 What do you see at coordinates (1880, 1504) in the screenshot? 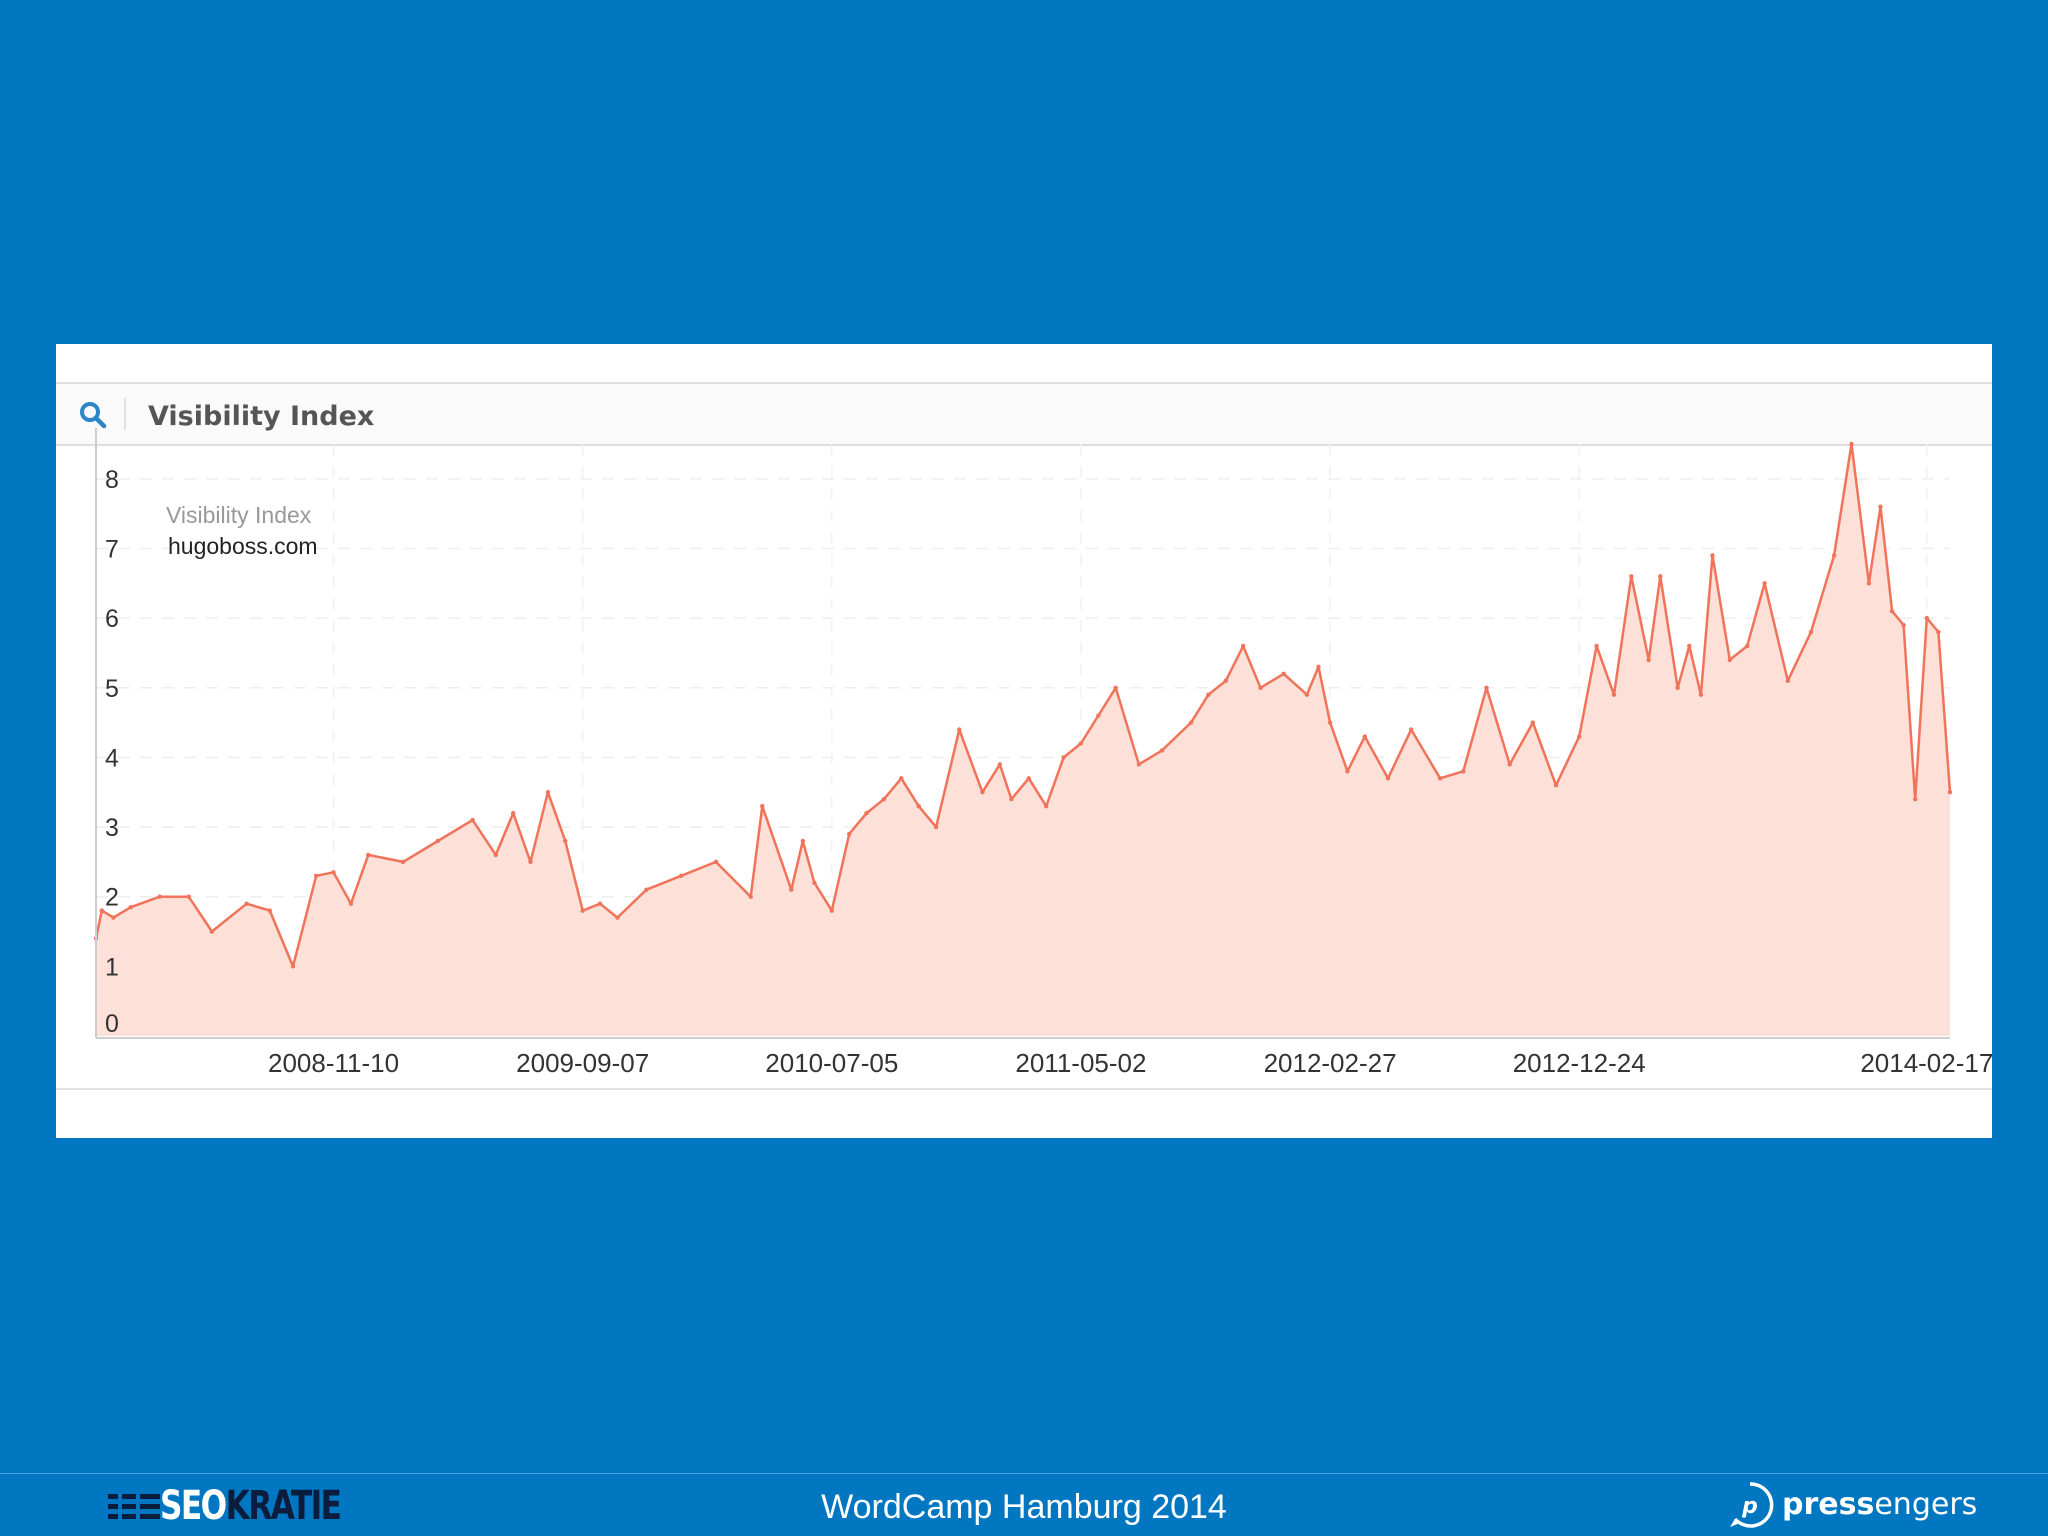
I see `pressengers-wordmark: pressengers` at bounding box center [1880, 1504].